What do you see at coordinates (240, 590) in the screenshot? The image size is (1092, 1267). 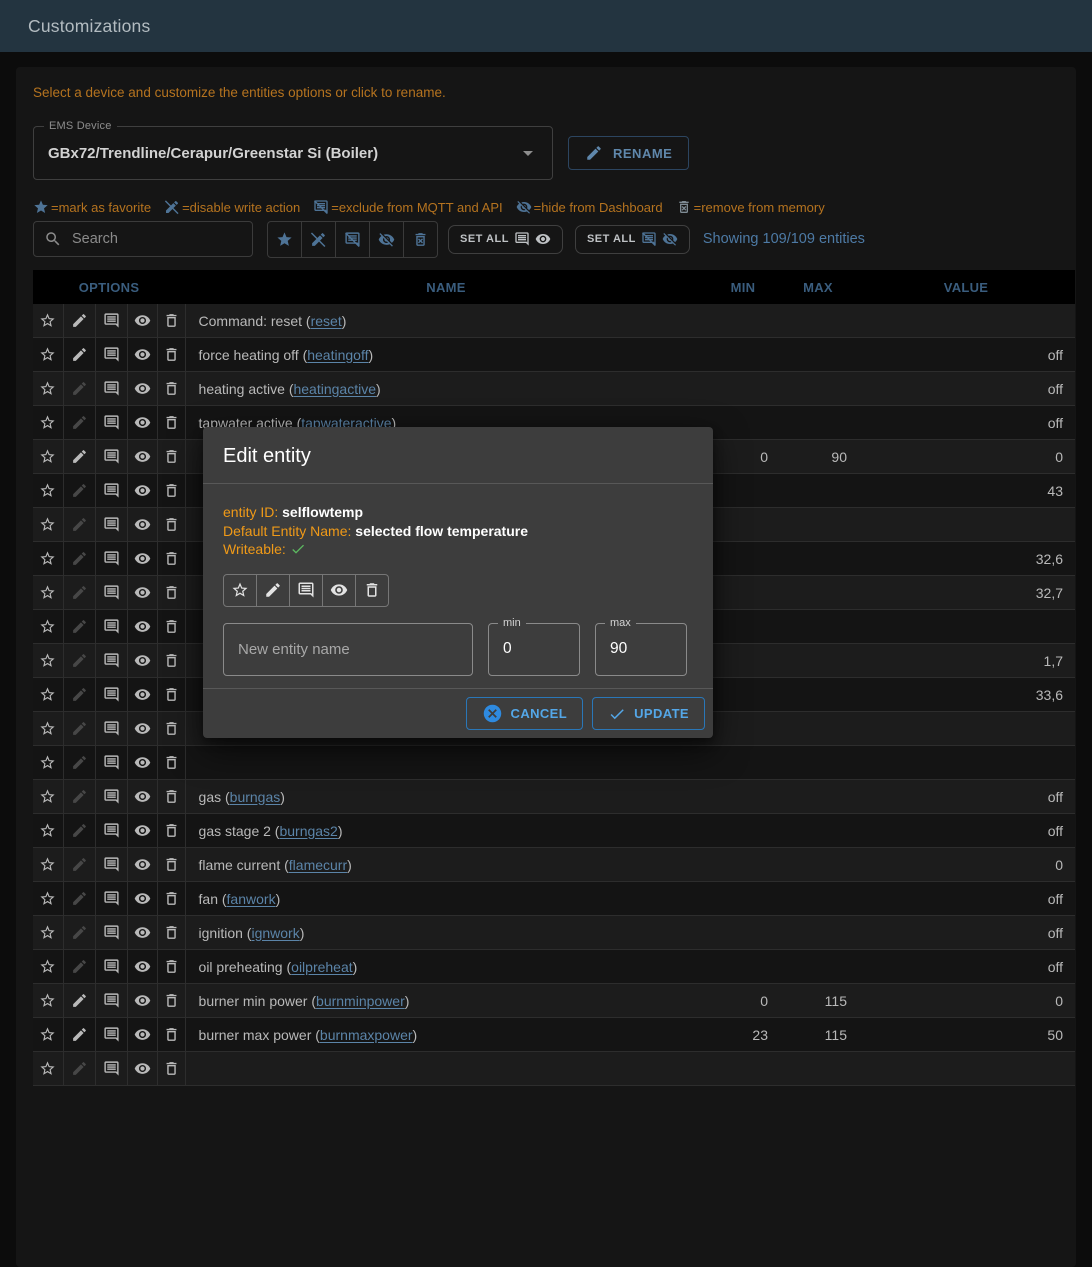 I see `dialog-favorite-toggle` at bounding box center [240, 590].